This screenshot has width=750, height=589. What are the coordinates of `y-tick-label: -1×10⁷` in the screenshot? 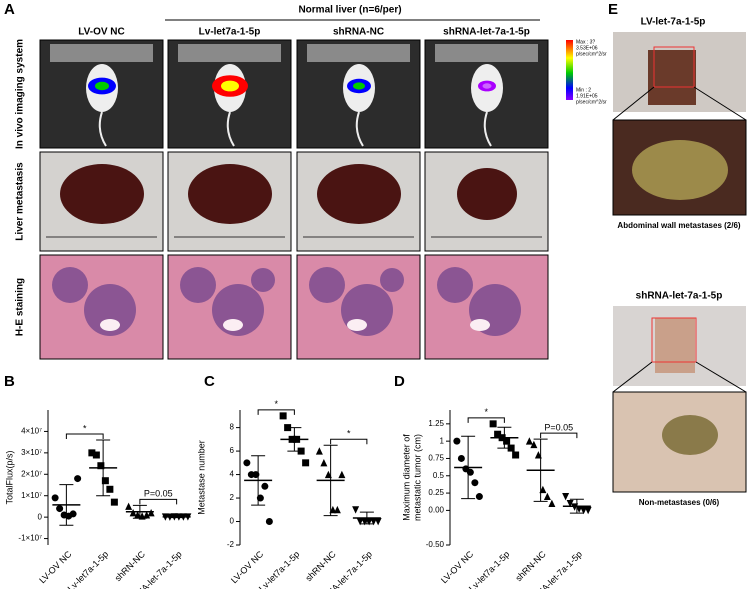 It's located at (30, 538).